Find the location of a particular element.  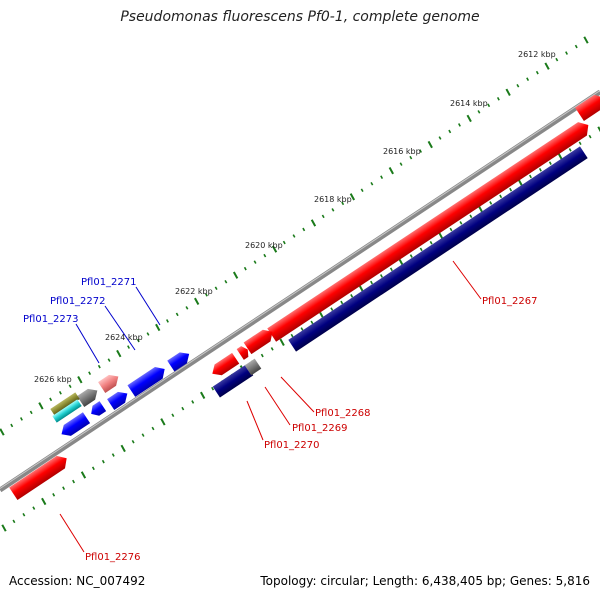

gene-label-2270: Pfl01_2270 is located at coordinates (283, 425).